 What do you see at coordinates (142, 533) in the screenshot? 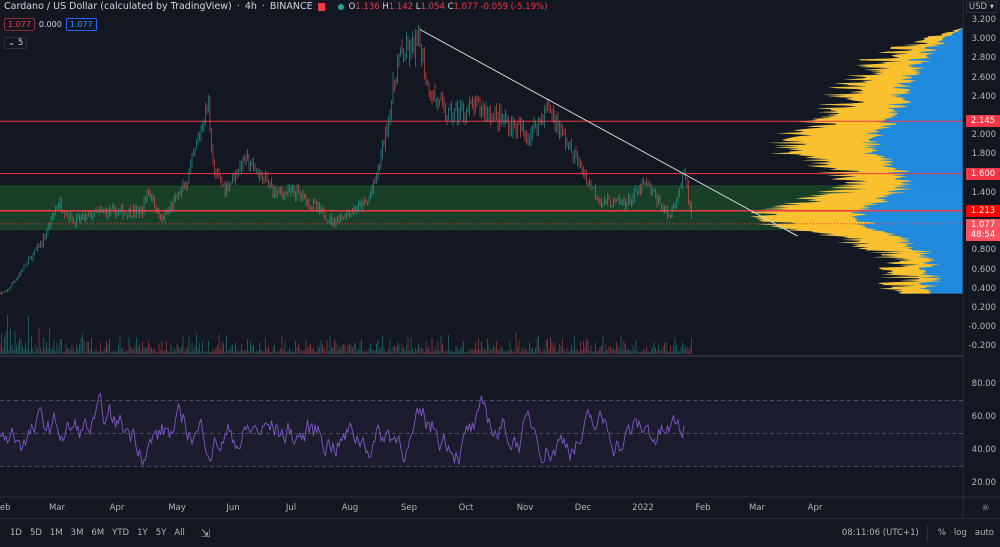
I see `range-button: 1Y` at bounding box center [142, 533].